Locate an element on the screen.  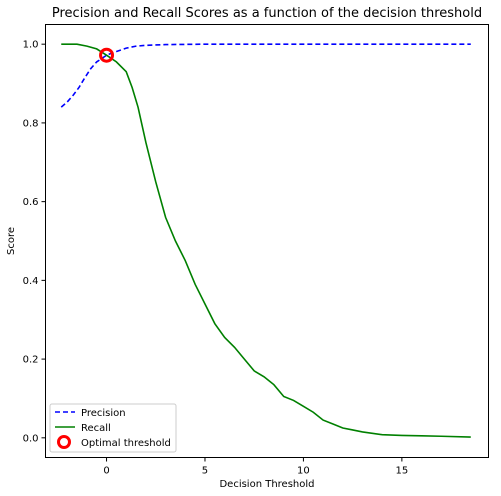
marker-layer is located at coordinates (107, 55).